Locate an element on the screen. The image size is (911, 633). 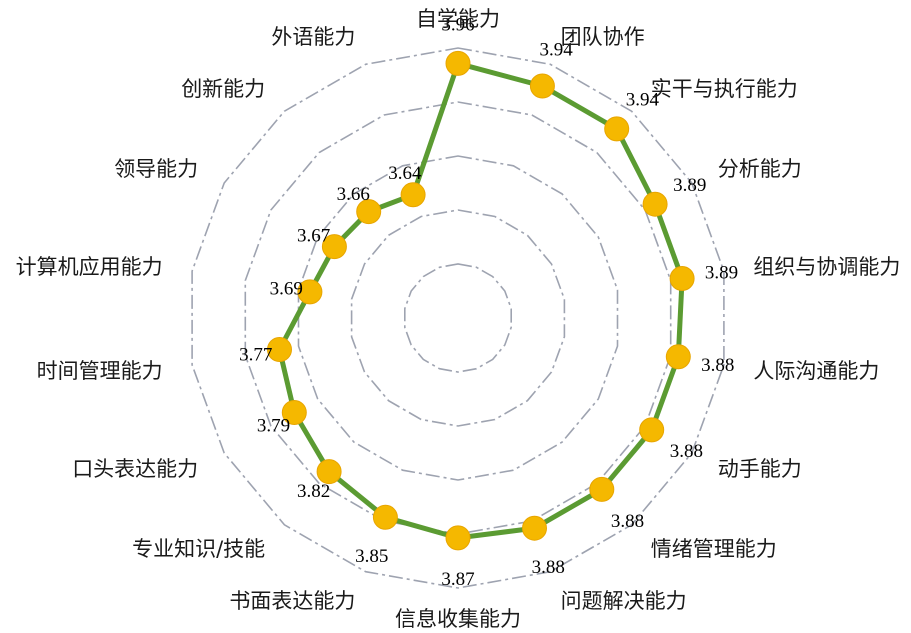
category-label-12: 口头表达能力 is located at coordinates (135, 469).